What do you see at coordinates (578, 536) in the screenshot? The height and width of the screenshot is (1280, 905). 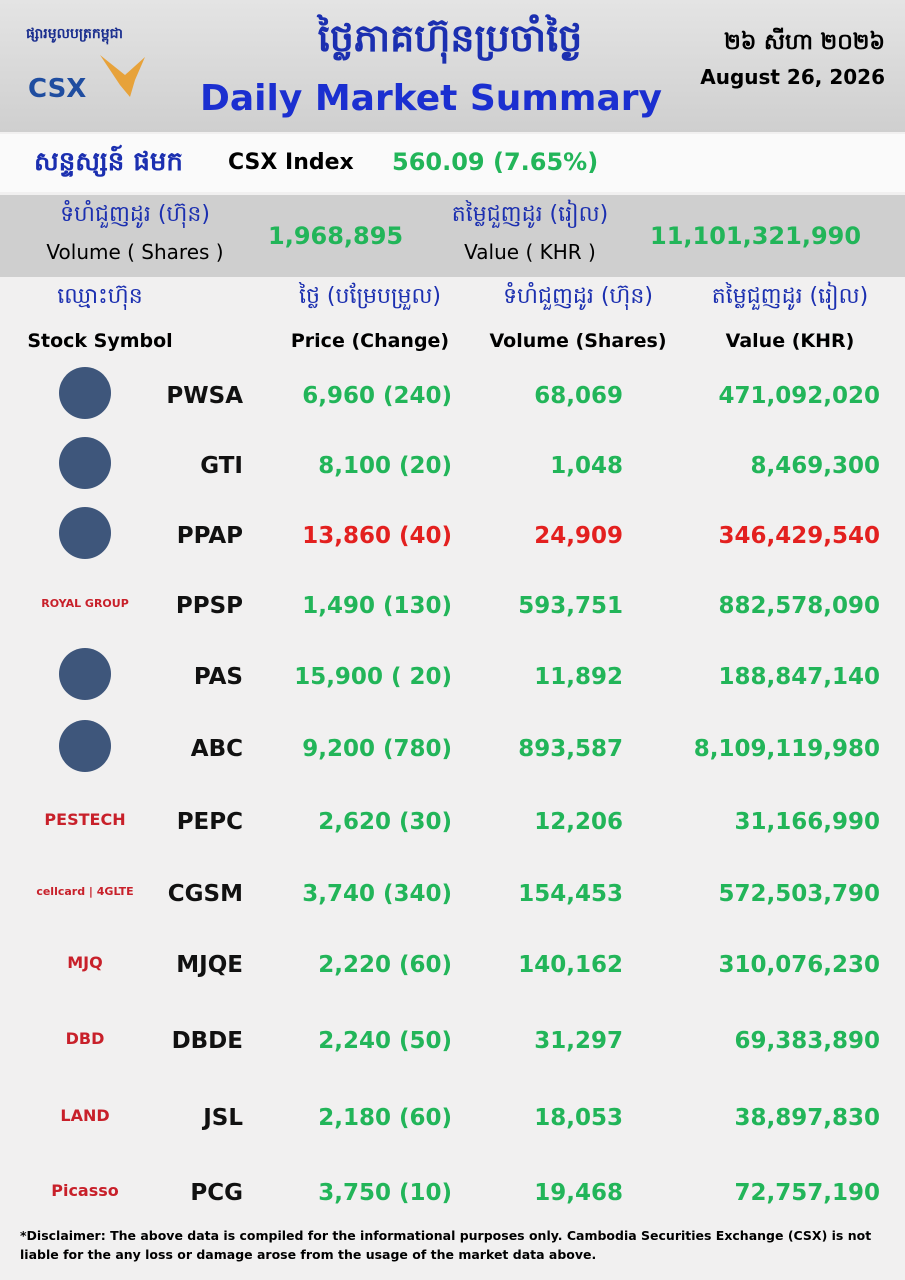 I see `cell-volume: 24,909` at bounding box center [578, 536].